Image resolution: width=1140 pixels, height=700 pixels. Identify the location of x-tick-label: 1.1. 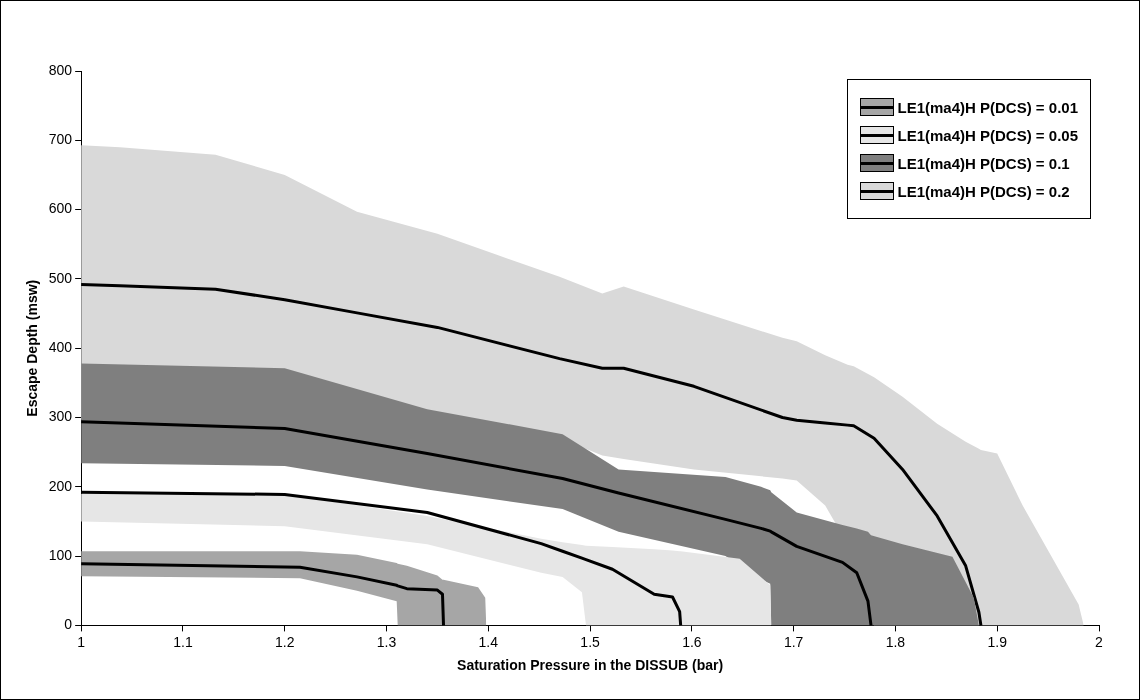
(183, 641).